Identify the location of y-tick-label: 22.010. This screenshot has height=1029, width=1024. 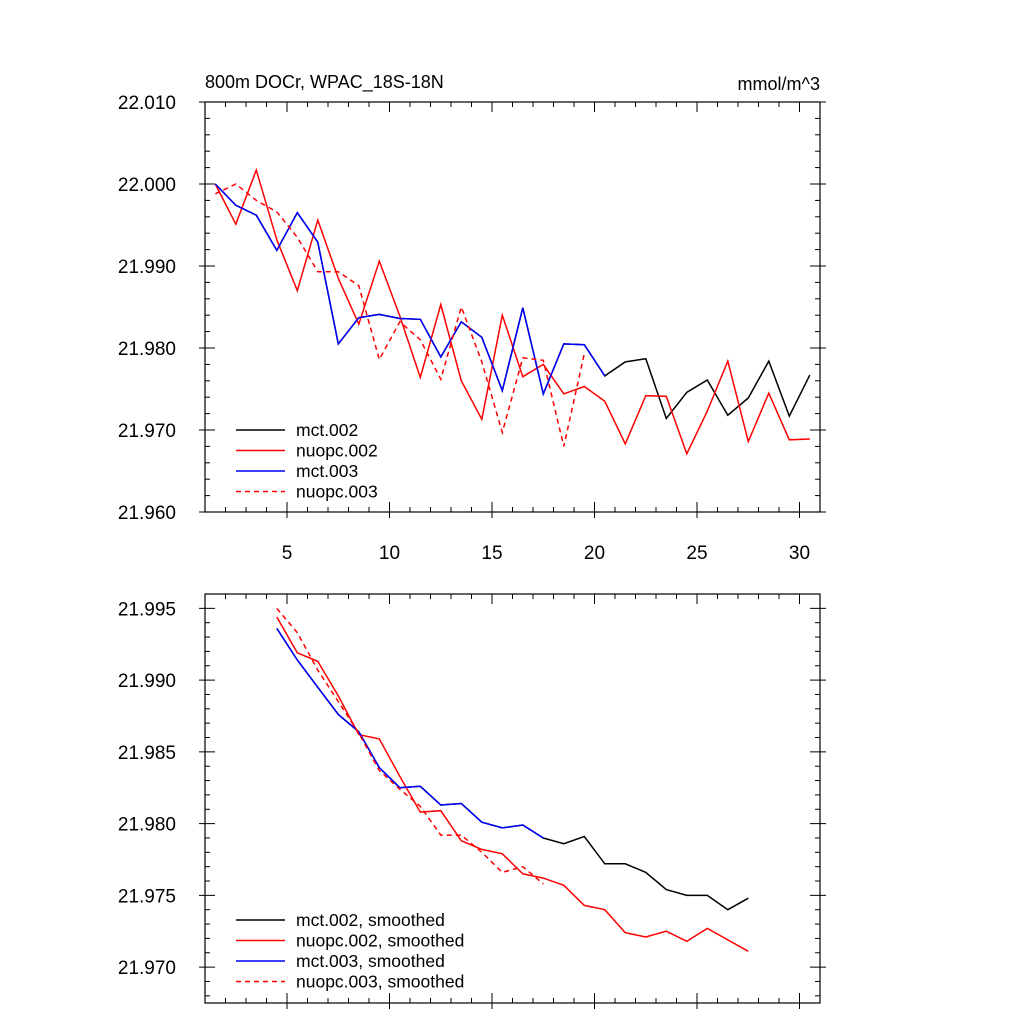
(147, 103).